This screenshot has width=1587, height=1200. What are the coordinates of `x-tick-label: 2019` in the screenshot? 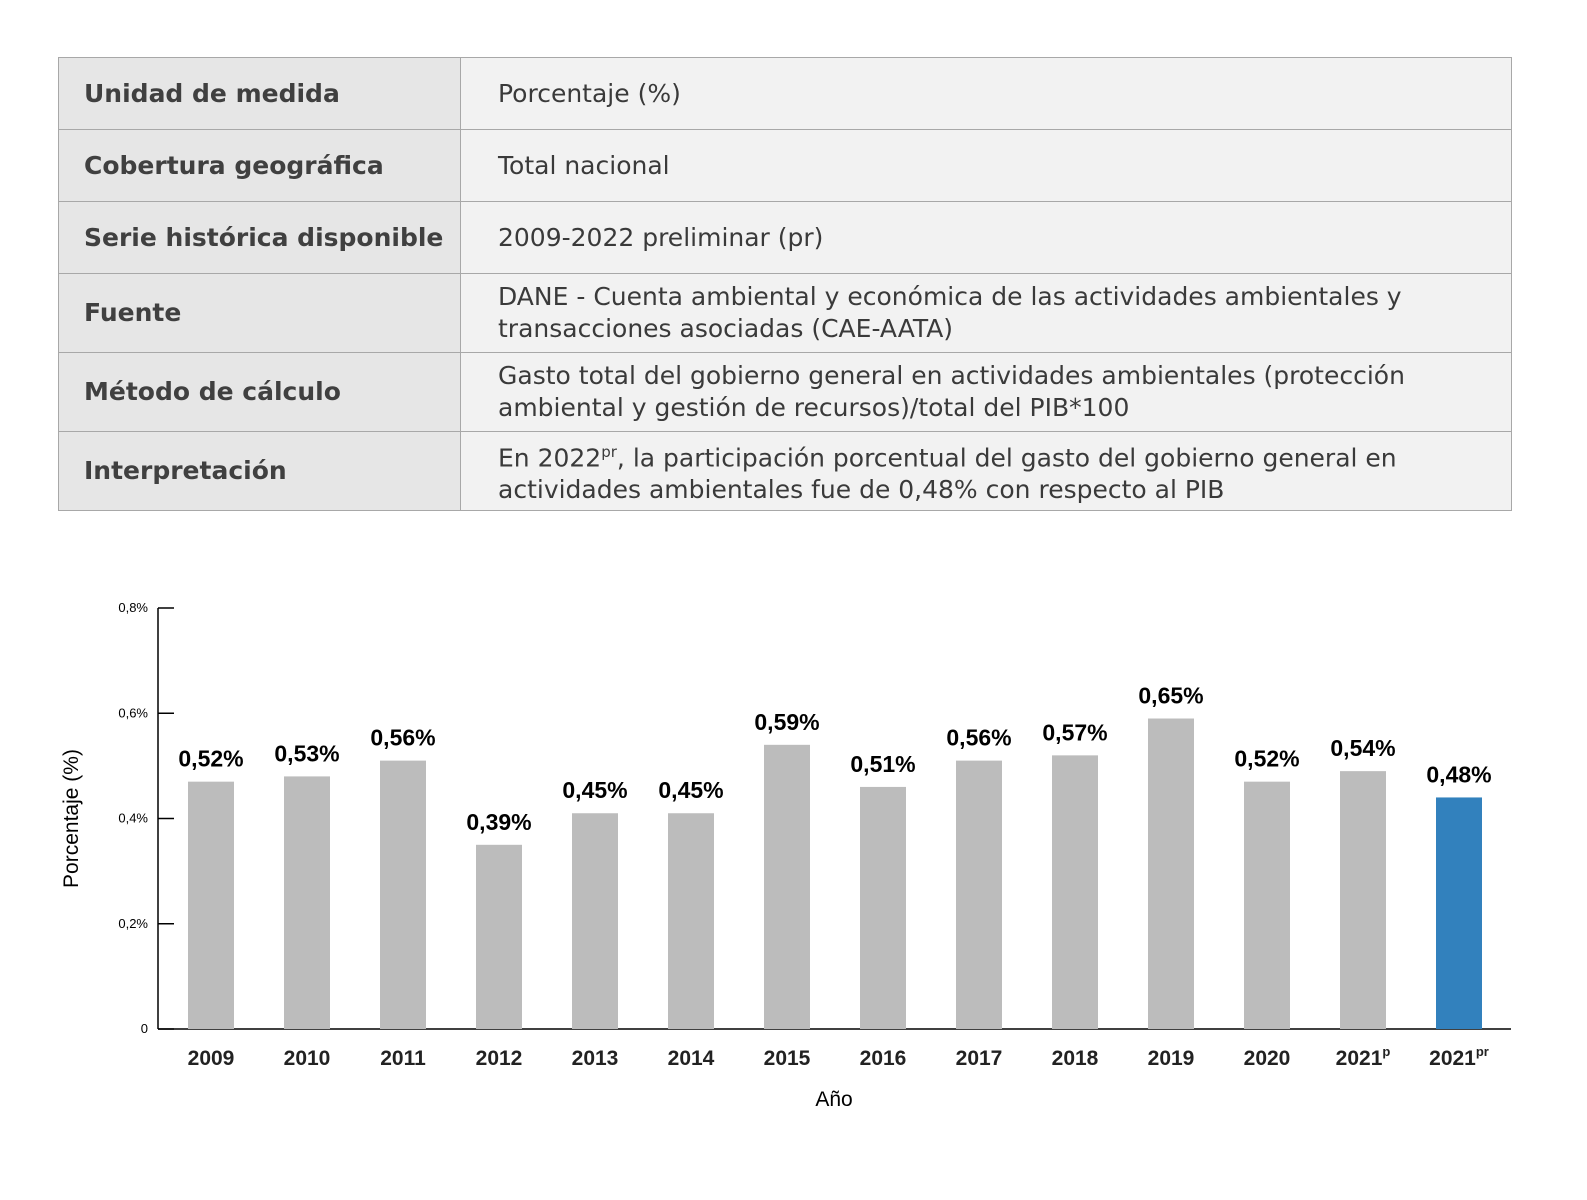 It's located at (1171, 1058).